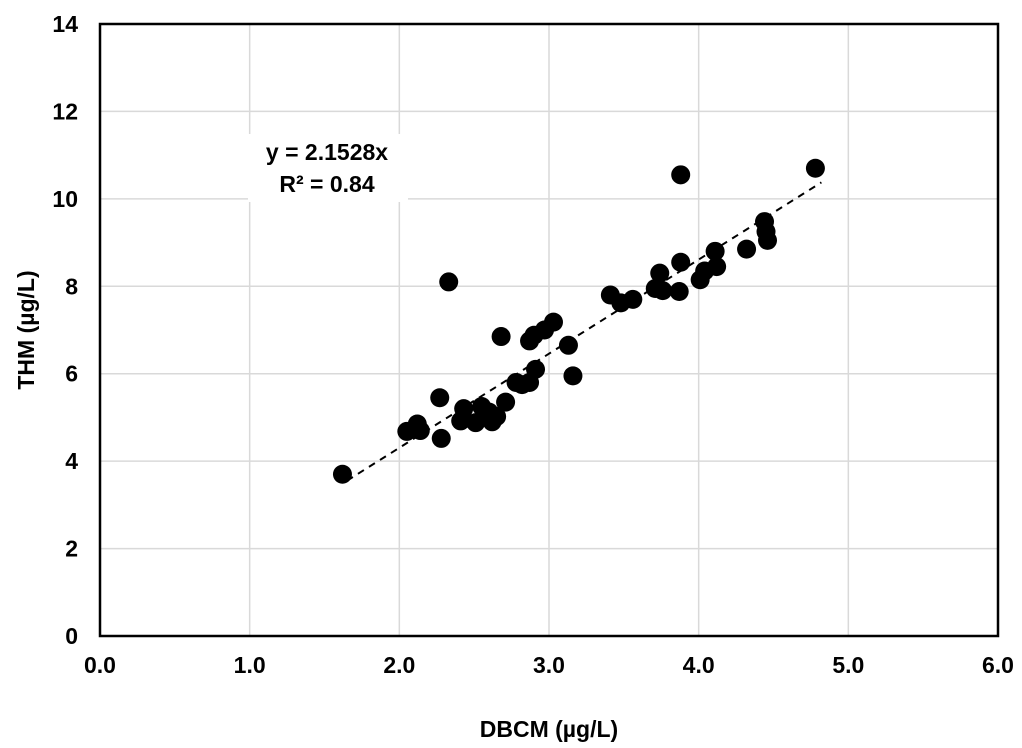  What do you see at coordinates (71, 286) in the screenshot?
I see `y-tick-label: 8` at bounding box center [71, 286].